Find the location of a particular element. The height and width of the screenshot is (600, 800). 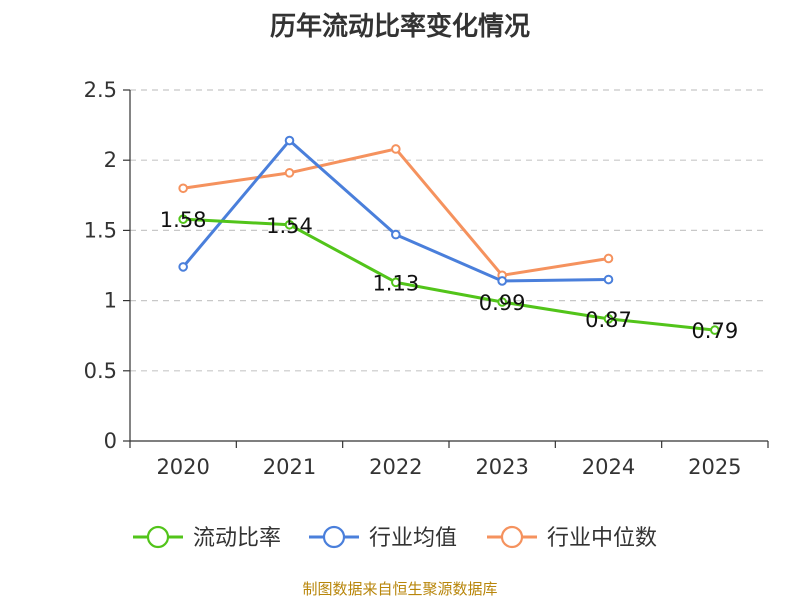

y-tick-label: 1.5 is located at coordinates (100, 230).